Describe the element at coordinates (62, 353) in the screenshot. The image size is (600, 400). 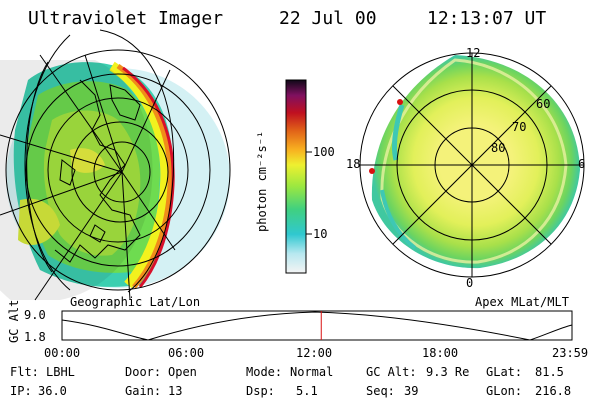
I see `time-tick-0000: 00:00` at that location.